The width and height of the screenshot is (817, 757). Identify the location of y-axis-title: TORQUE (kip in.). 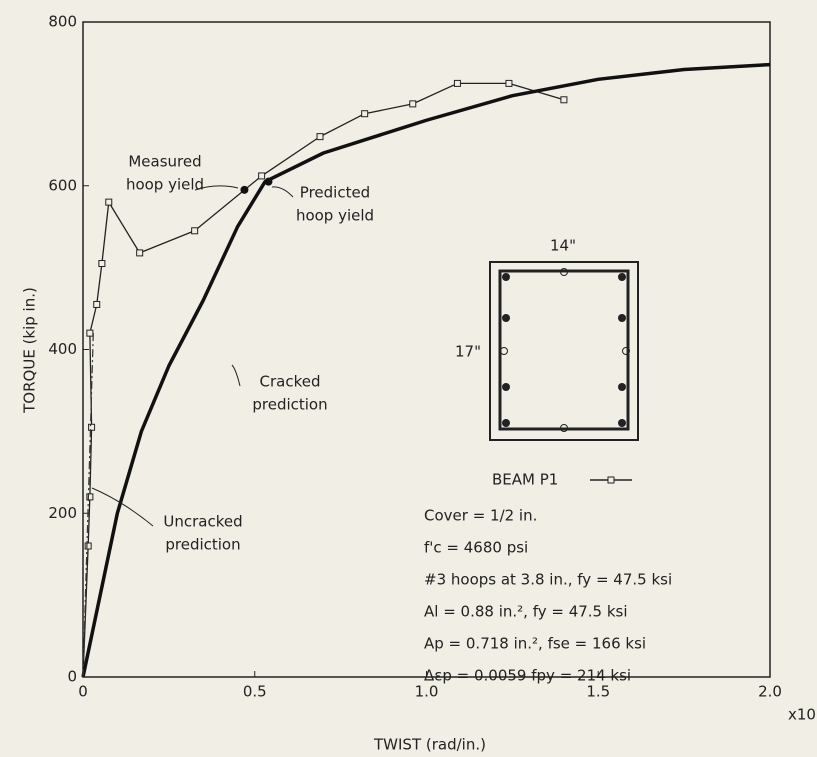
(30, 350).